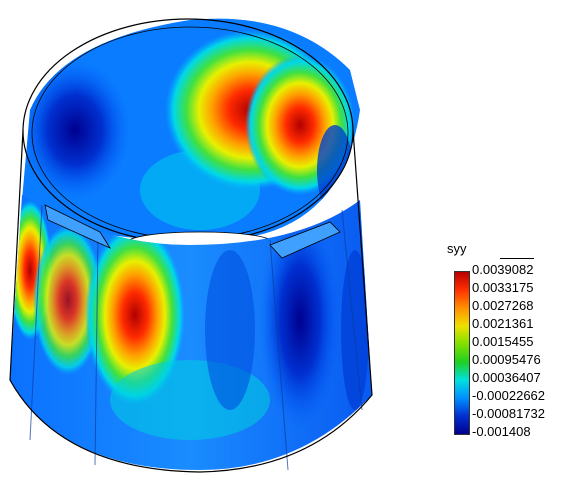  Describe the element at coordinates (509, 395) in the screenshot. I see `colorbar-tick-label: -0.00022662` at that location.